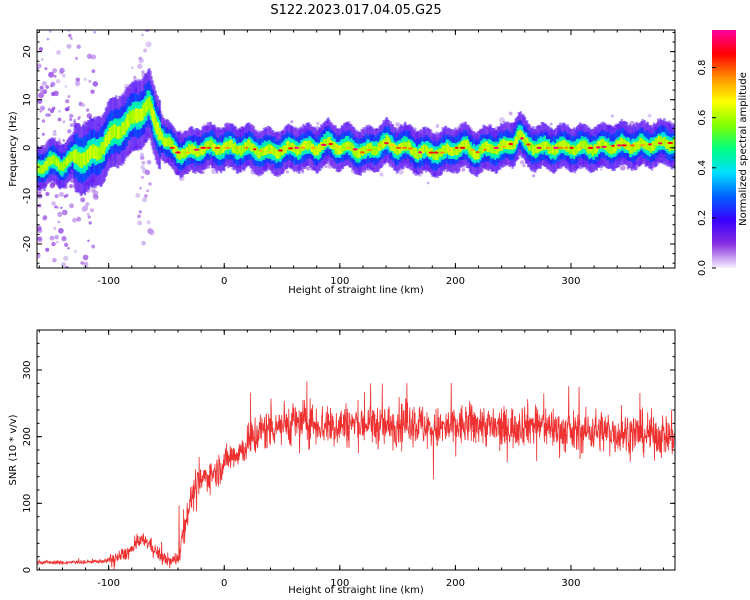 This screenshot has width=750, height=600. Describe the element at coordinates (570, 281) in the screenshot. I see `spectrogram-x-tick-label: 300` at that location.